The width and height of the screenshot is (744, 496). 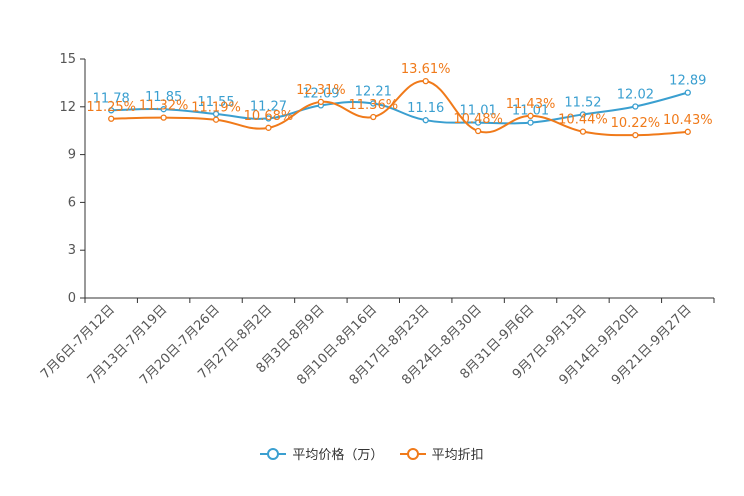 What do you see at coordinates (425, 108) in the screenshot?
I see `data-label-price: 11.16` at bounding box center [425, 108].